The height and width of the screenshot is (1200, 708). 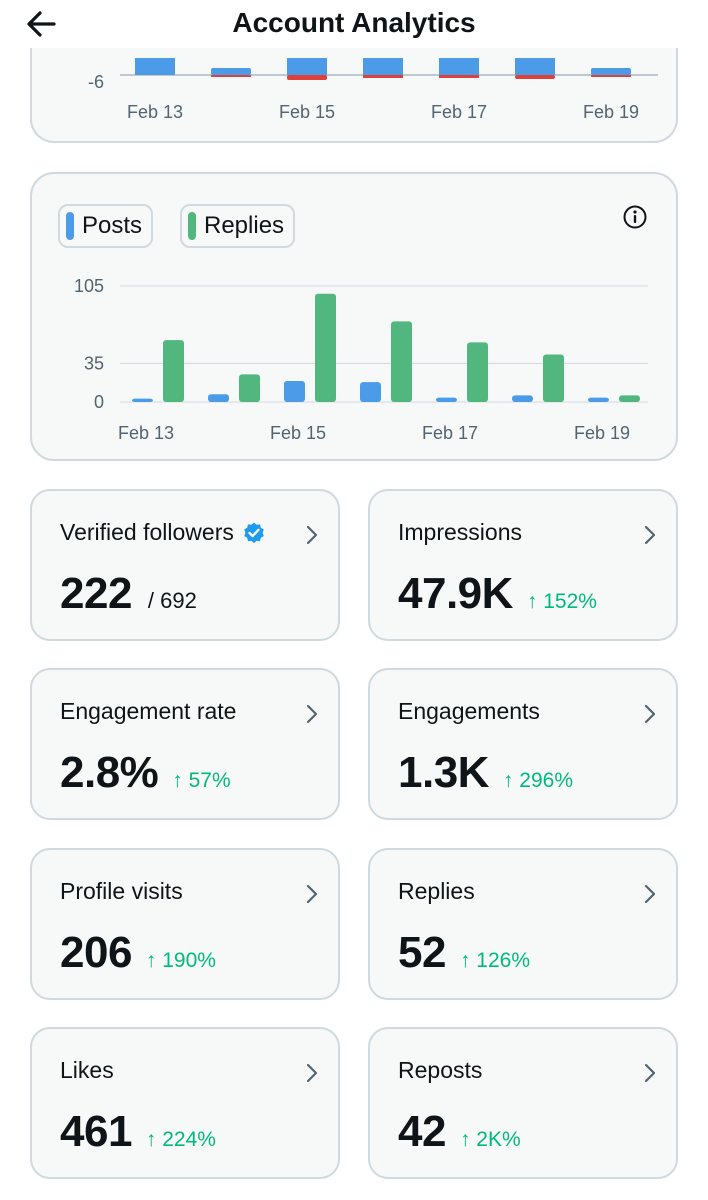 What do you see at coordinates (469, 711) in the screenshot?
I see `metric-label: Engagements` at bounding box center [469, 711].